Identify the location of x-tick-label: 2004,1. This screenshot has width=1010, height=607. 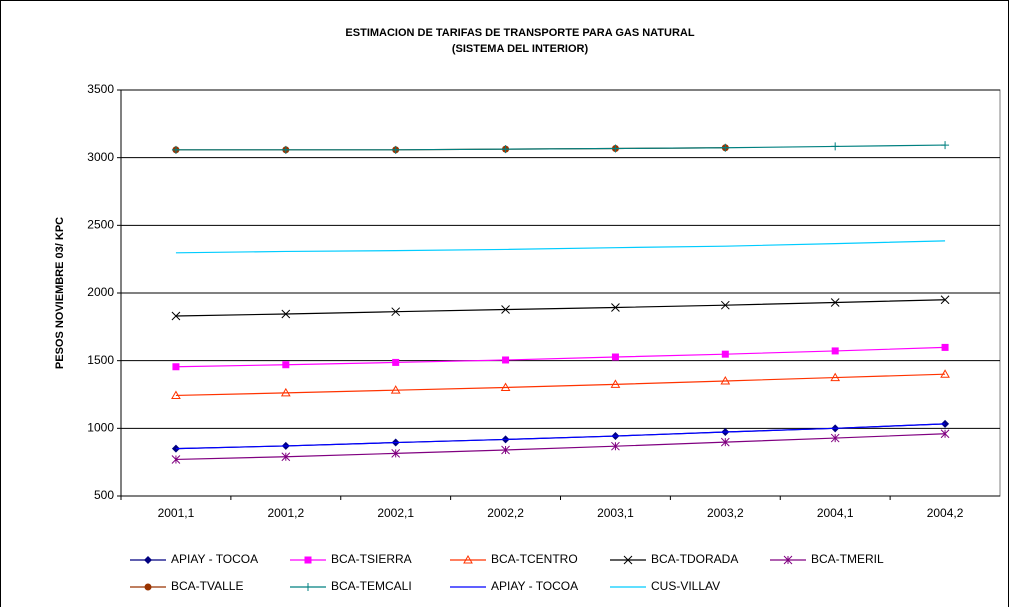
(835, 513).